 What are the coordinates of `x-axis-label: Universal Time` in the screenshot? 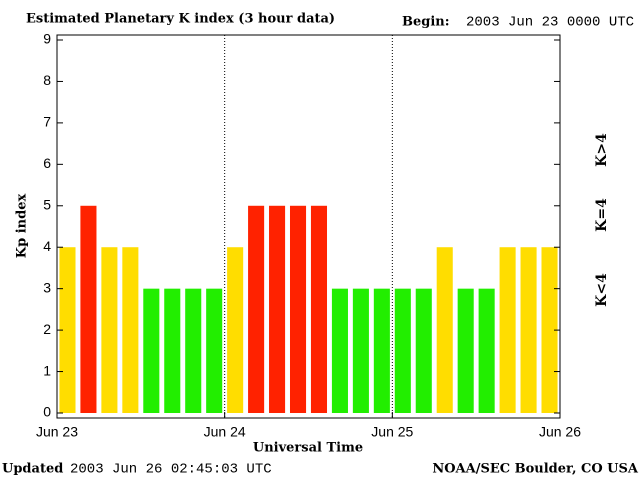 It's located at (308, 448).